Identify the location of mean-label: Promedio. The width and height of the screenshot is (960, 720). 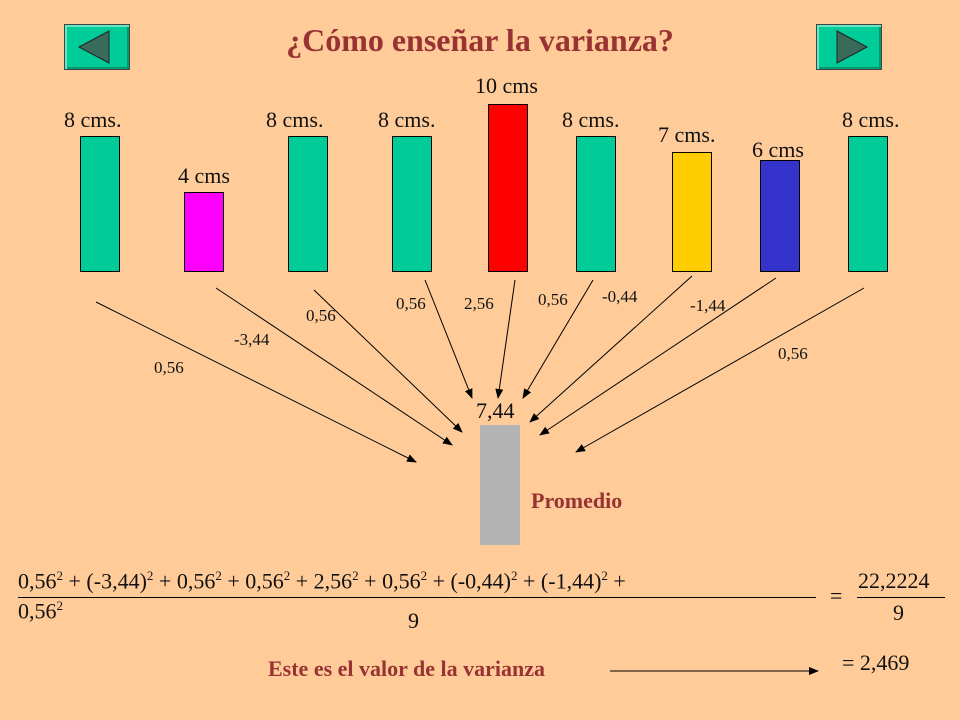
(577, 500).